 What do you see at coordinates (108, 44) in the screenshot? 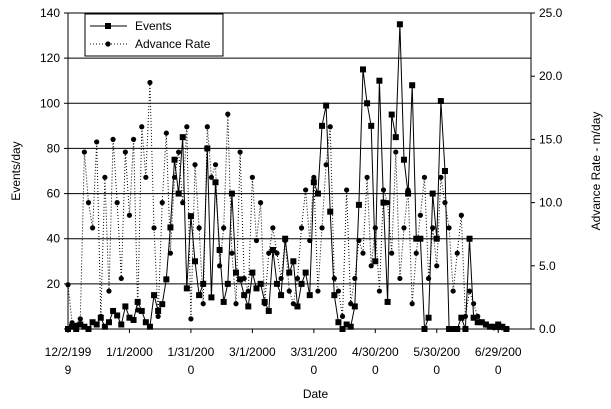
I see `legend-marker-circle-icon` at bounding box center [108, 44].